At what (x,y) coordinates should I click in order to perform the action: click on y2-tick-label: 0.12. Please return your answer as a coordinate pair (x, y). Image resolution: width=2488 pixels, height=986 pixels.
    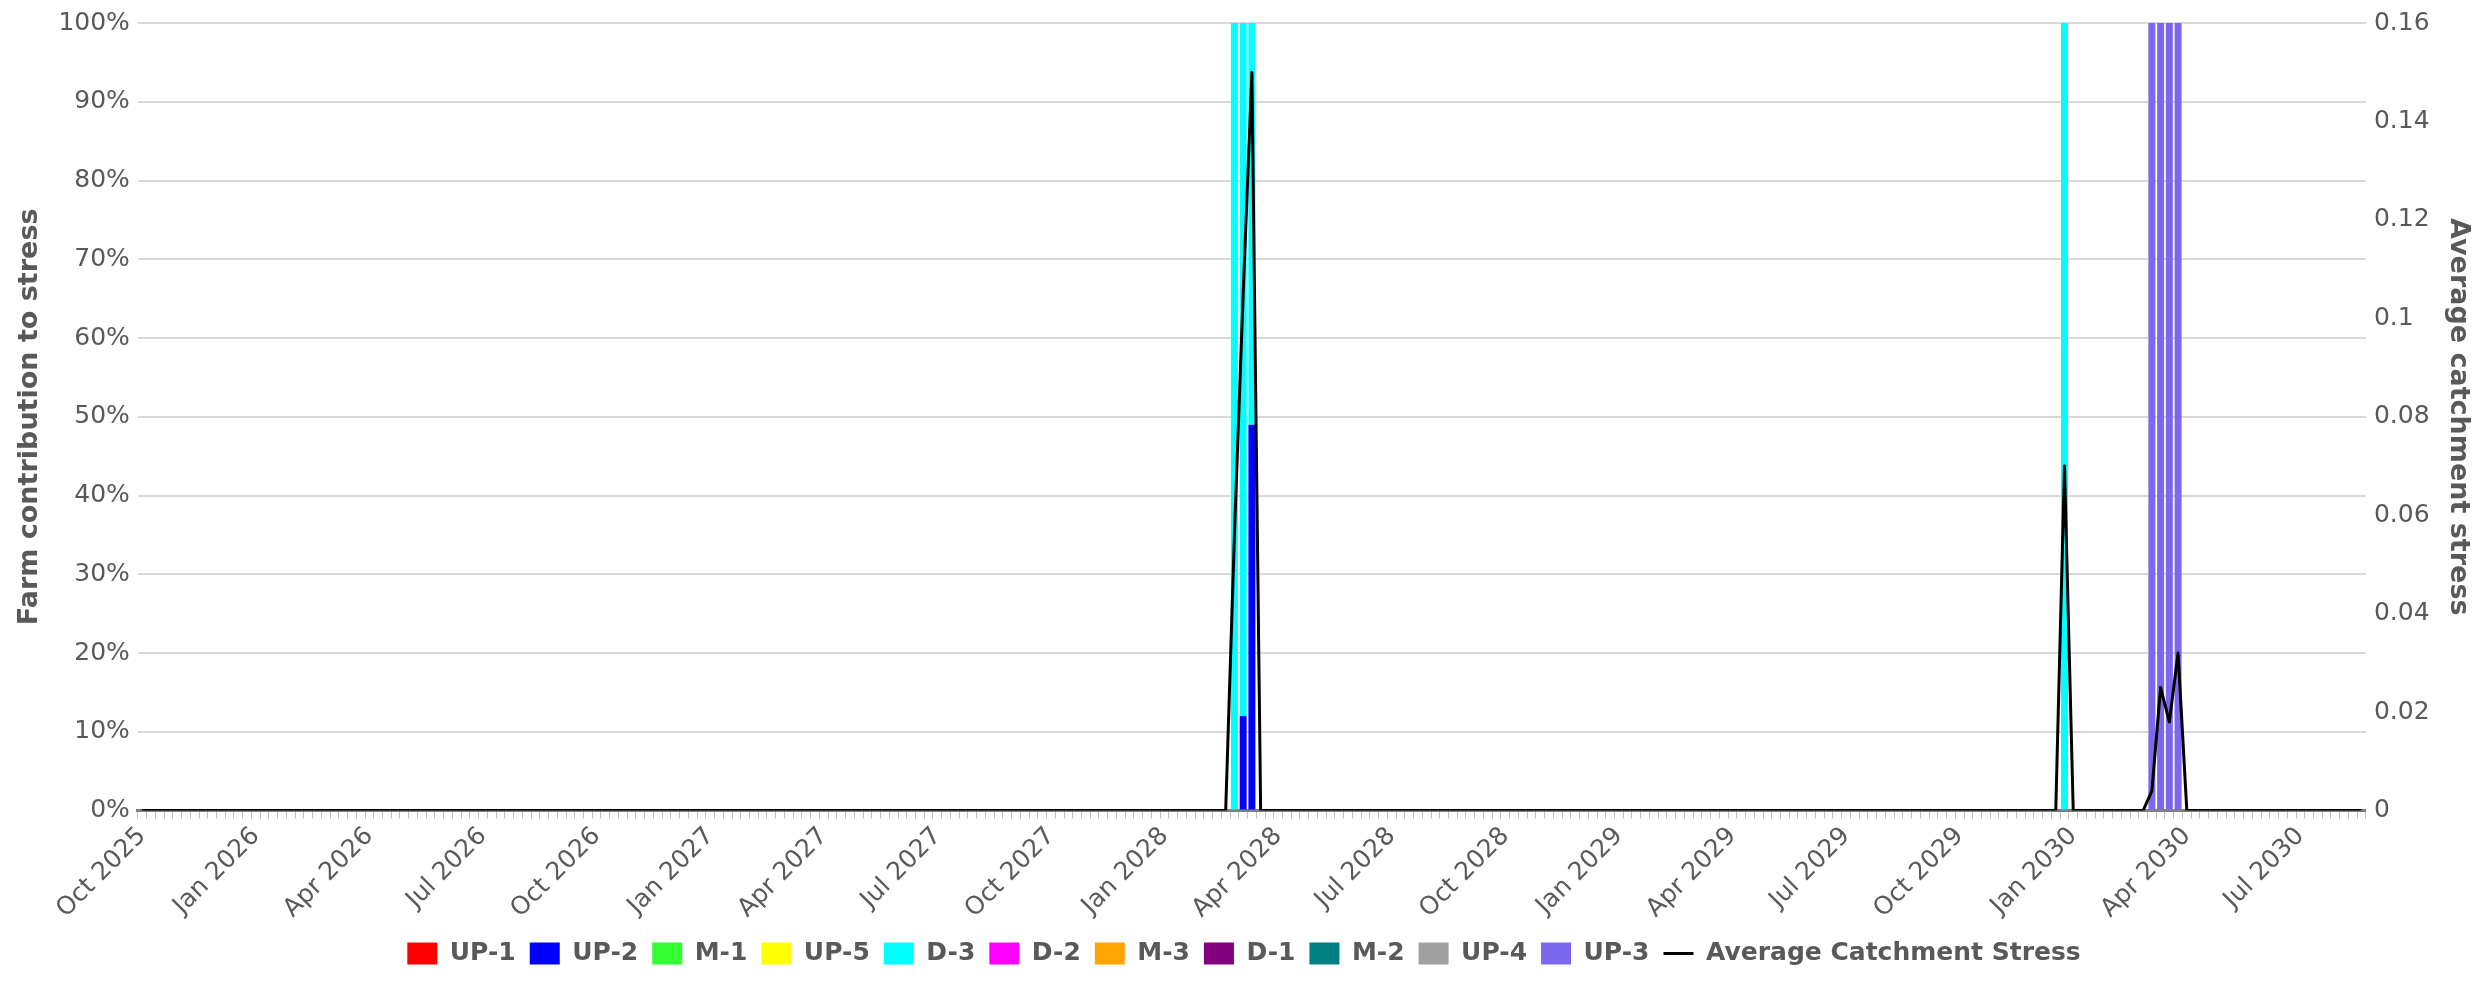
    Looking at the image, I should click on (2401, 218).